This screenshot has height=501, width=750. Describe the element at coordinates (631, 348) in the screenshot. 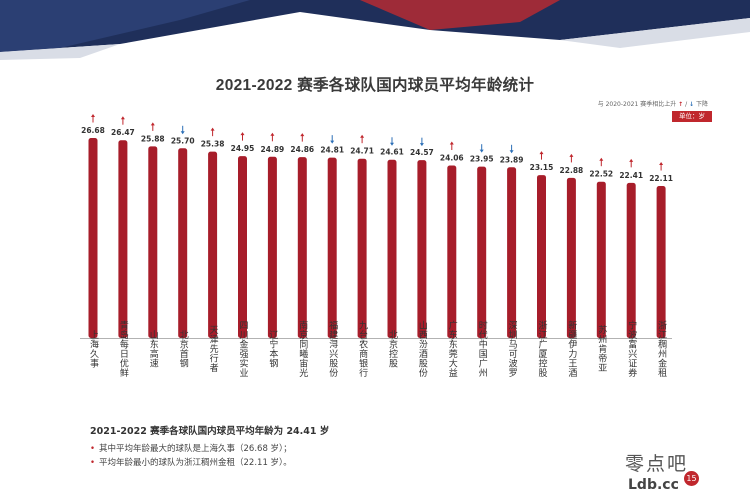

I see `category-label: 宁波富兴证券` at that location.